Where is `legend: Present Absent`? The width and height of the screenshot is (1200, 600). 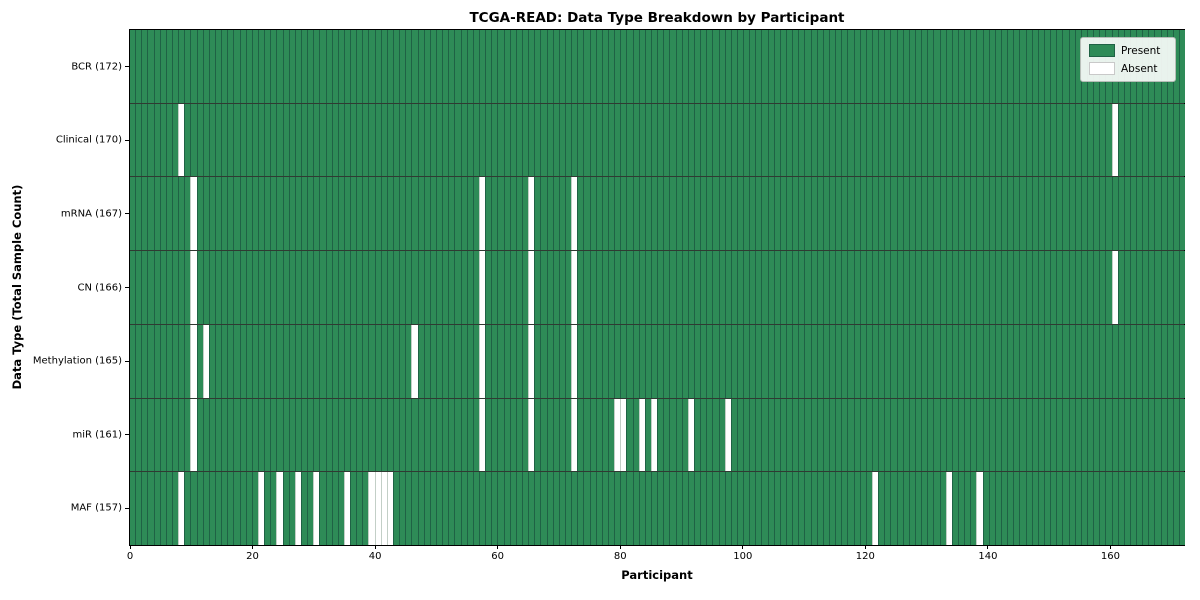 legend: Present Absent is located at coordinates (1128, 59).